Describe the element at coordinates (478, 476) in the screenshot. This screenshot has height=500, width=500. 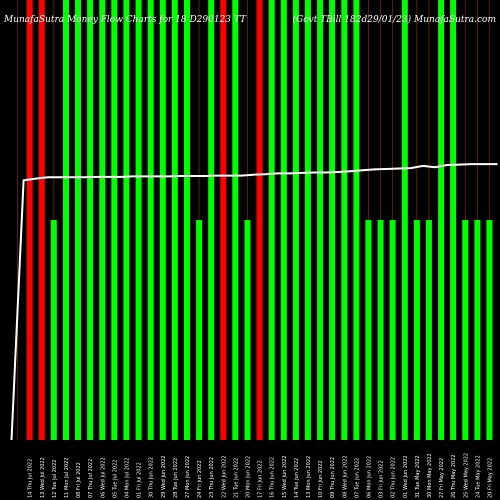
I see `x-tick-label: 24 Tue May 2022` at that location.